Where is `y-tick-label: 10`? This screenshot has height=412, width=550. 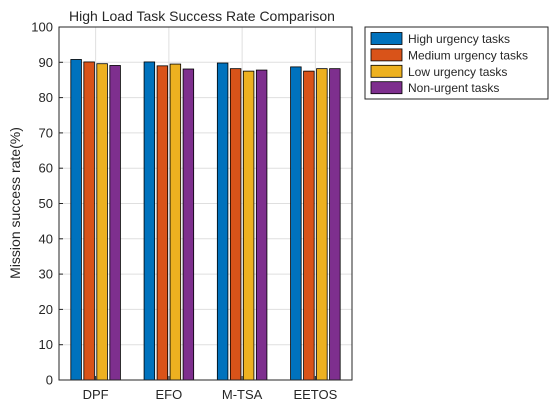 y-tick-label: 10 is located at coordinates (46, 344).